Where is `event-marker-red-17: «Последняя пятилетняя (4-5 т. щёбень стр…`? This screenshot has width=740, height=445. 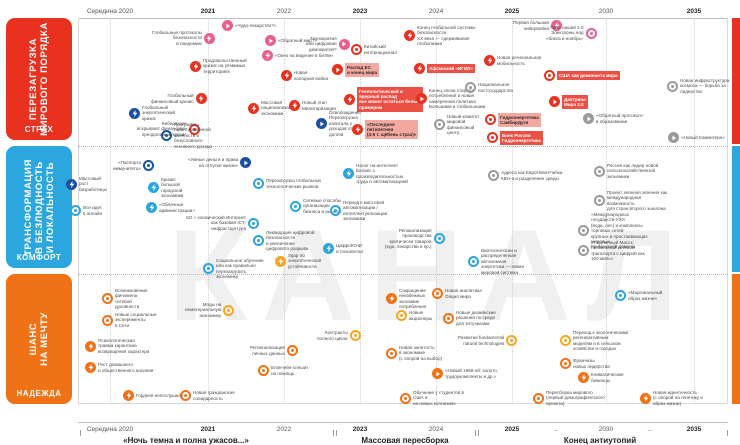
event-marker-red-17: «Последняя пятилетняя (4-5 т. щёбень стр… is located at coordinates (385, 130).